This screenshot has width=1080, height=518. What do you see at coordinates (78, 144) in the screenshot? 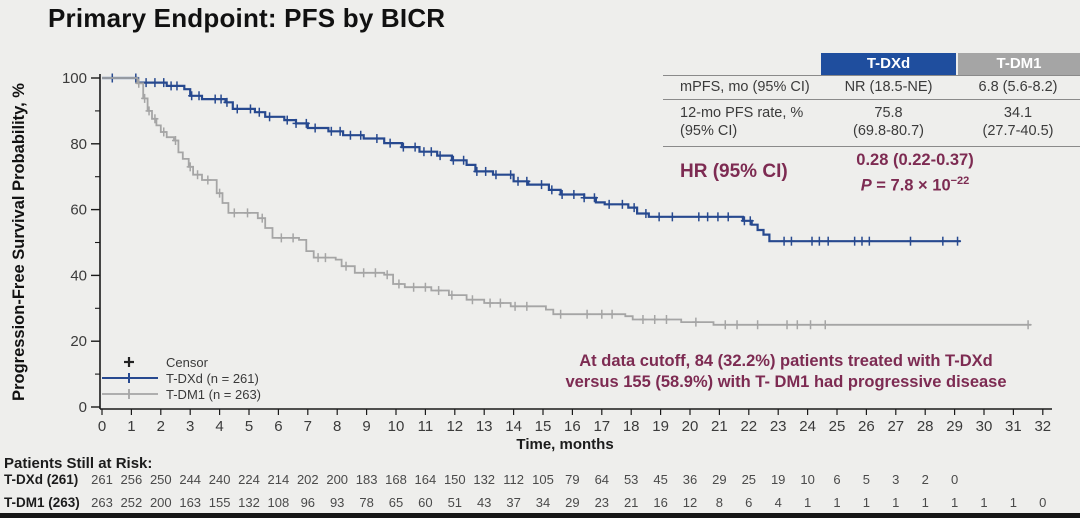
I see `svg-text: 80` at bounding box center [78, 144].